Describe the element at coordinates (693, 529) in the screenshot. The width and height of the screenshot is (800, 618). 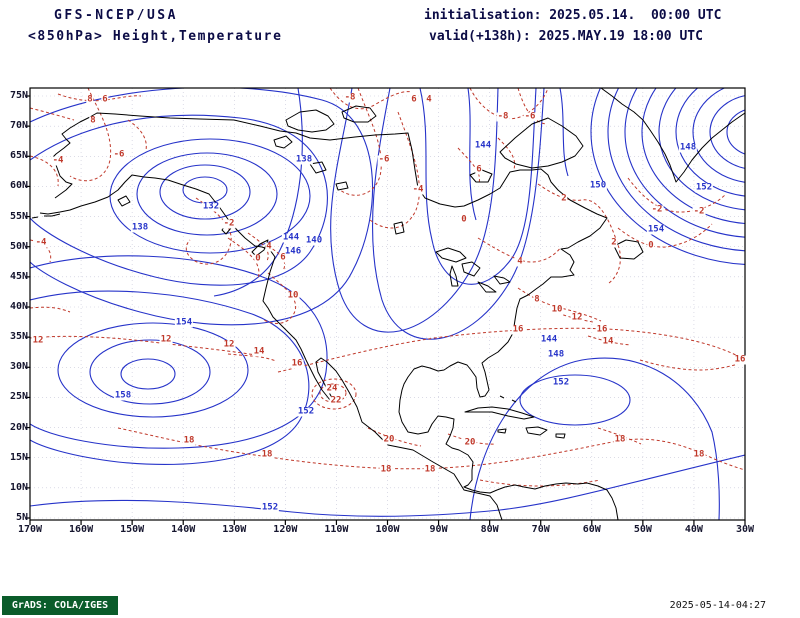
I see `lon-label: 40W` at that location.